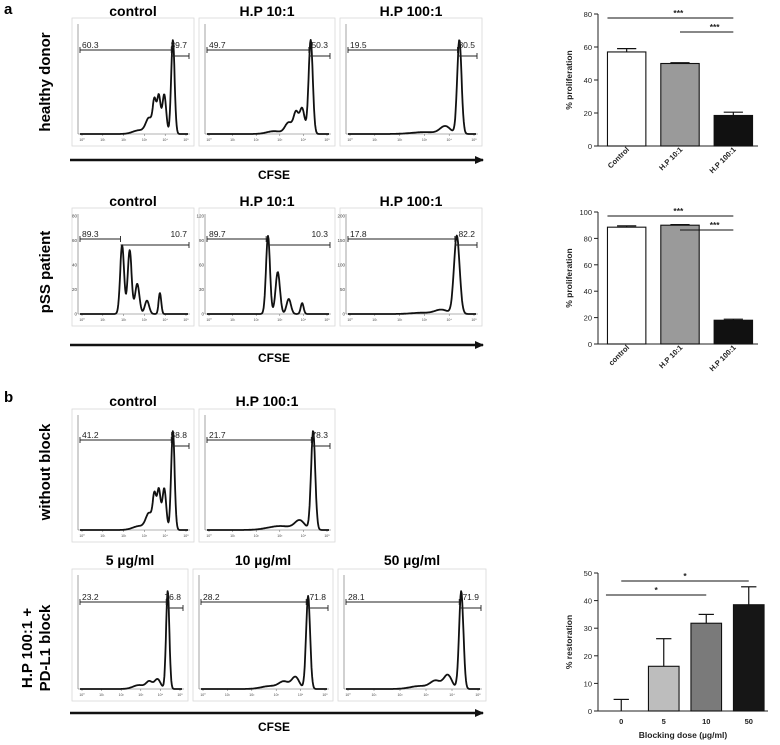 This screenshot has width=780, height=745. What do you see at coordinates (317, 597) in the screenshot?
I see `gate-right-percent: 71.8` at bounding box center [317, 597].